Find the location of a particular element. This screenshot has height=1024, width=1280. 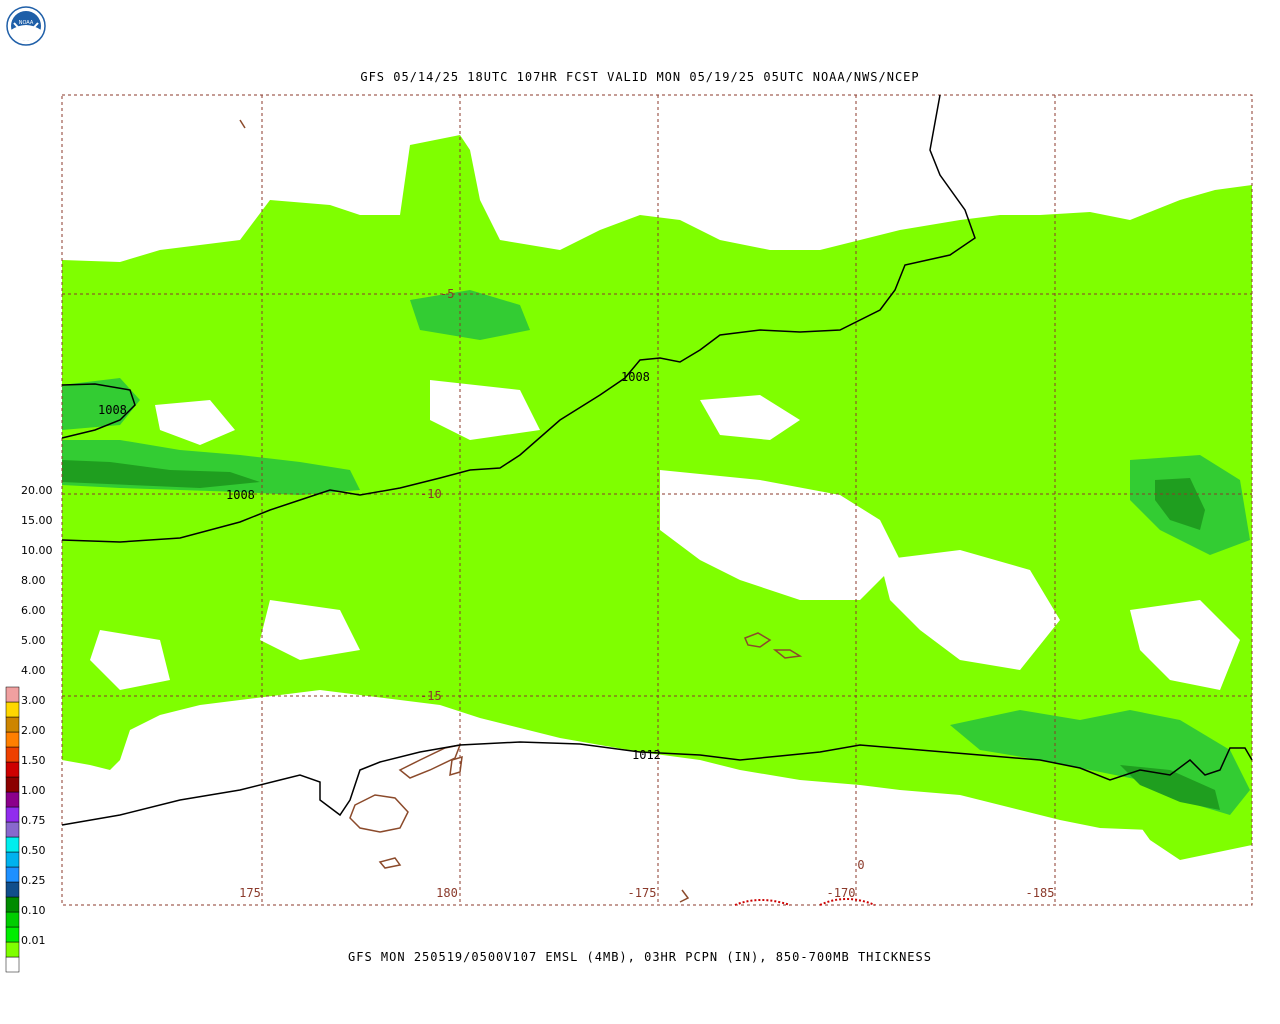

legend-label: 0.75 is located at coordinates (33, 820).